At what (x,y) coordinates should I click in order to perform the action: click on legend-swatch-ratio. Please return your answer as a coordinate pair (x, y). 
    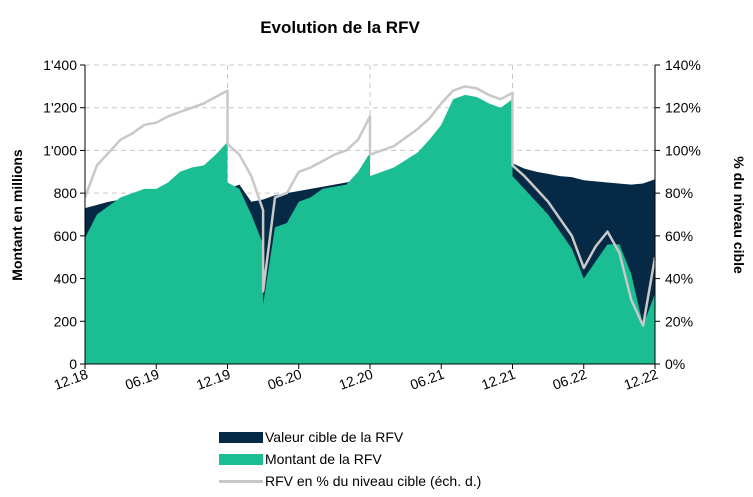
    Looking at the image, I should click on (241, 481).